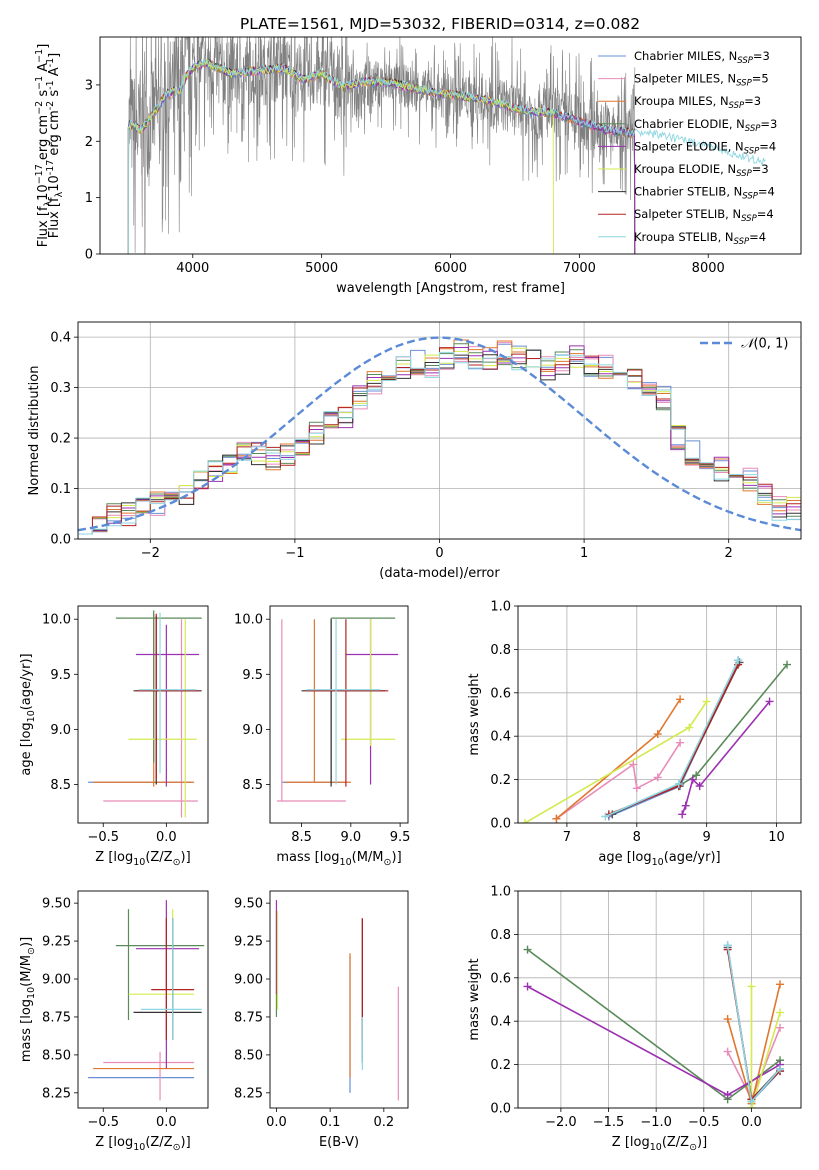 The height and width of the screenshot is (1170, 819). Describe the element at coordinates (400, 837) in the screenshot. I see `x-tick-label: 9.5` at that location.